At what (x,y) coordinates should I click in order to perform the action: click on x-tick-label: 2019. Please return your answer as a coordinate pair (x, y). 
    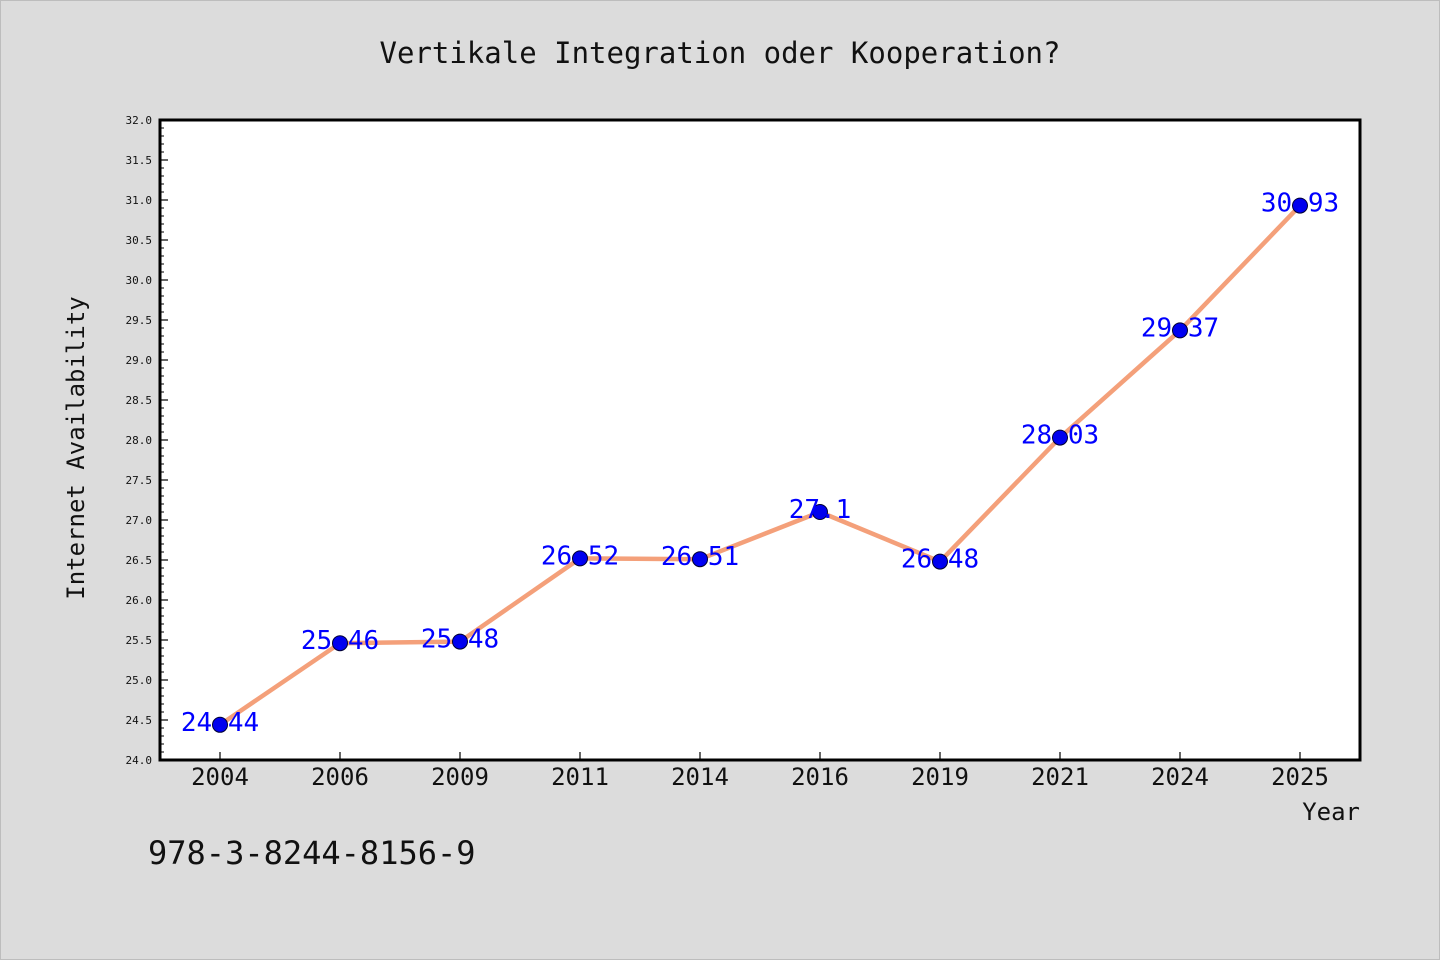
    Looking at the image, I should click on (940, 777).